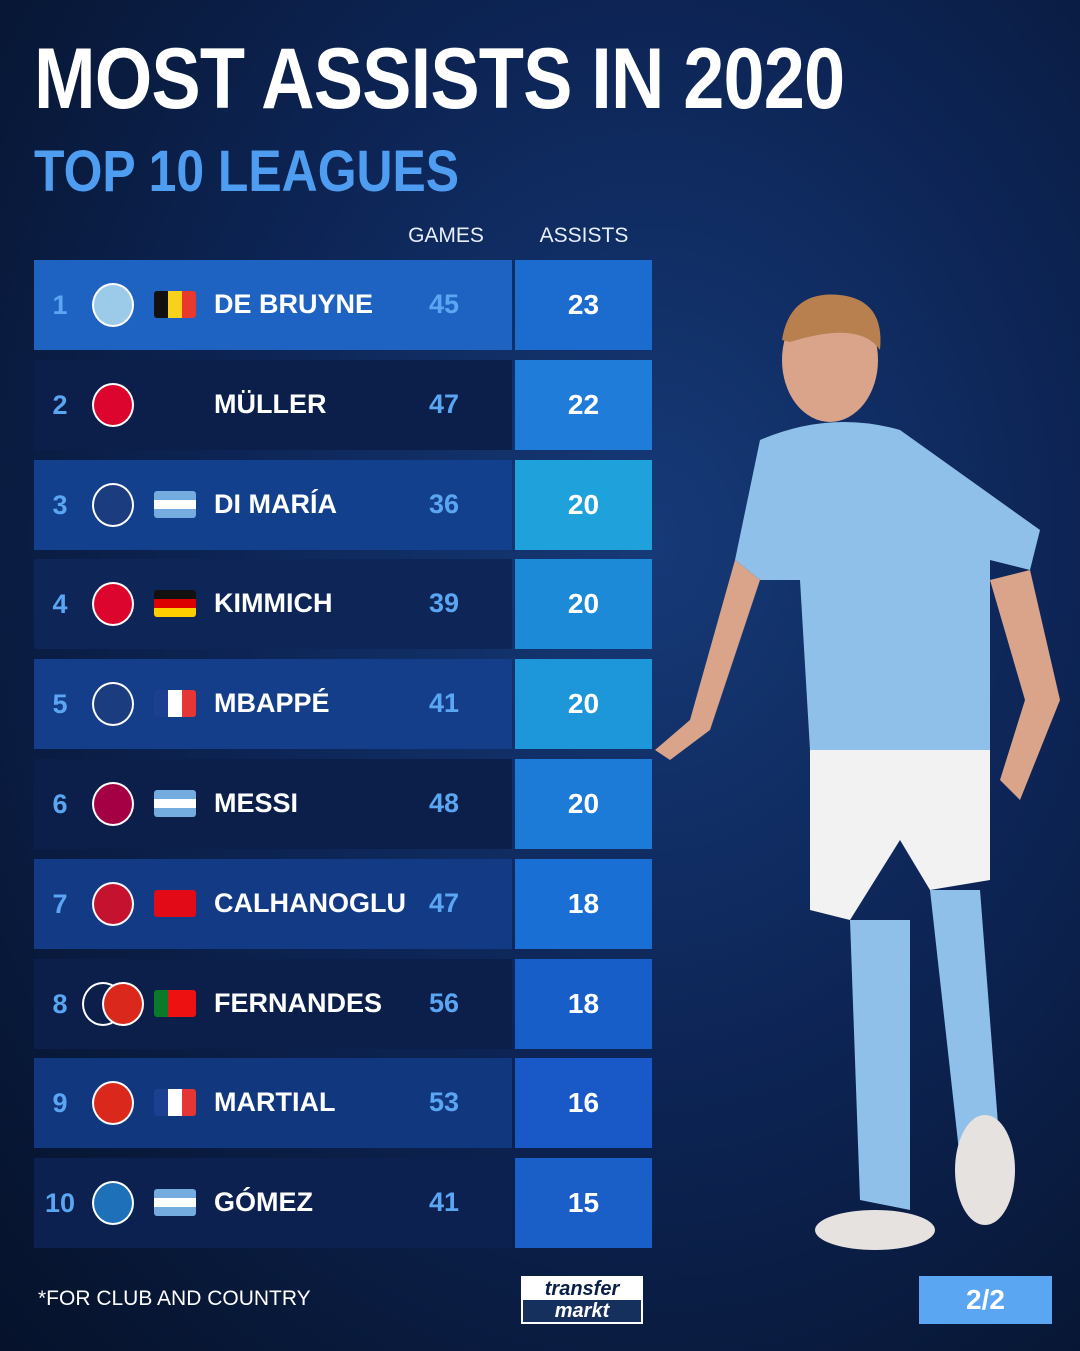 The height and width of the screenshot is (1351, 1080). Describe the element at coordinates (582, 1311) in the screenshot. I see `logo-line-2: markt` at that location.